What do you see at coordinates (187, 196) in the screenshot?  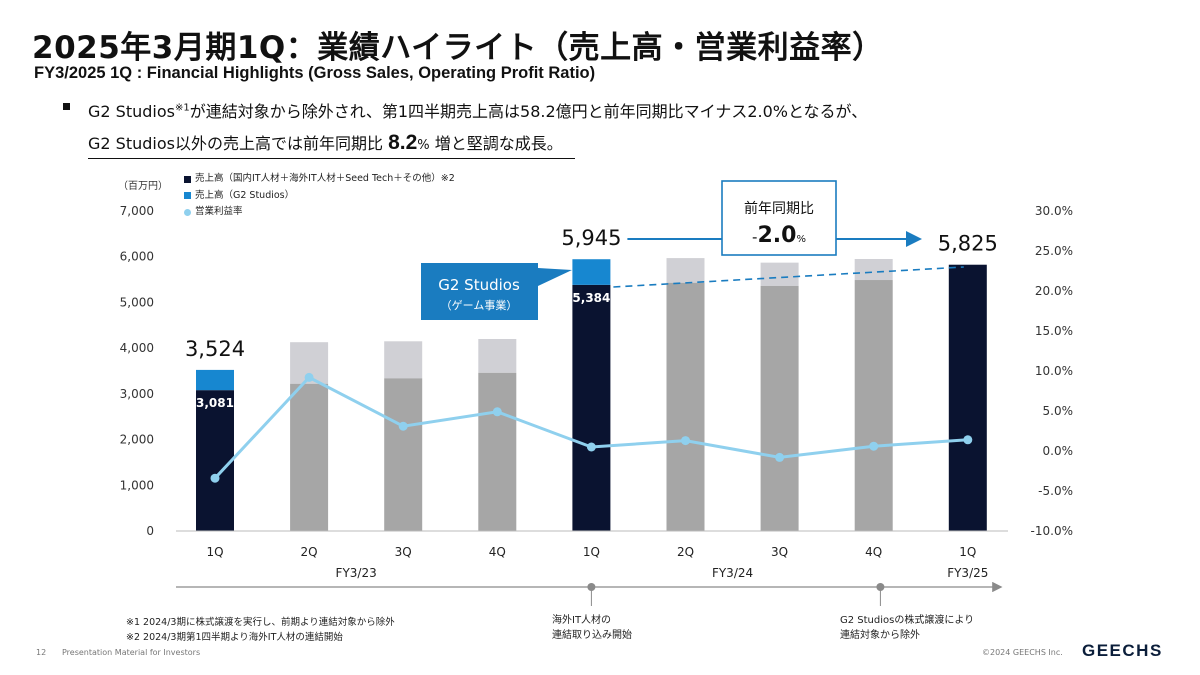 I see `legend-swatch-blue` at bounding box center [187, 196].